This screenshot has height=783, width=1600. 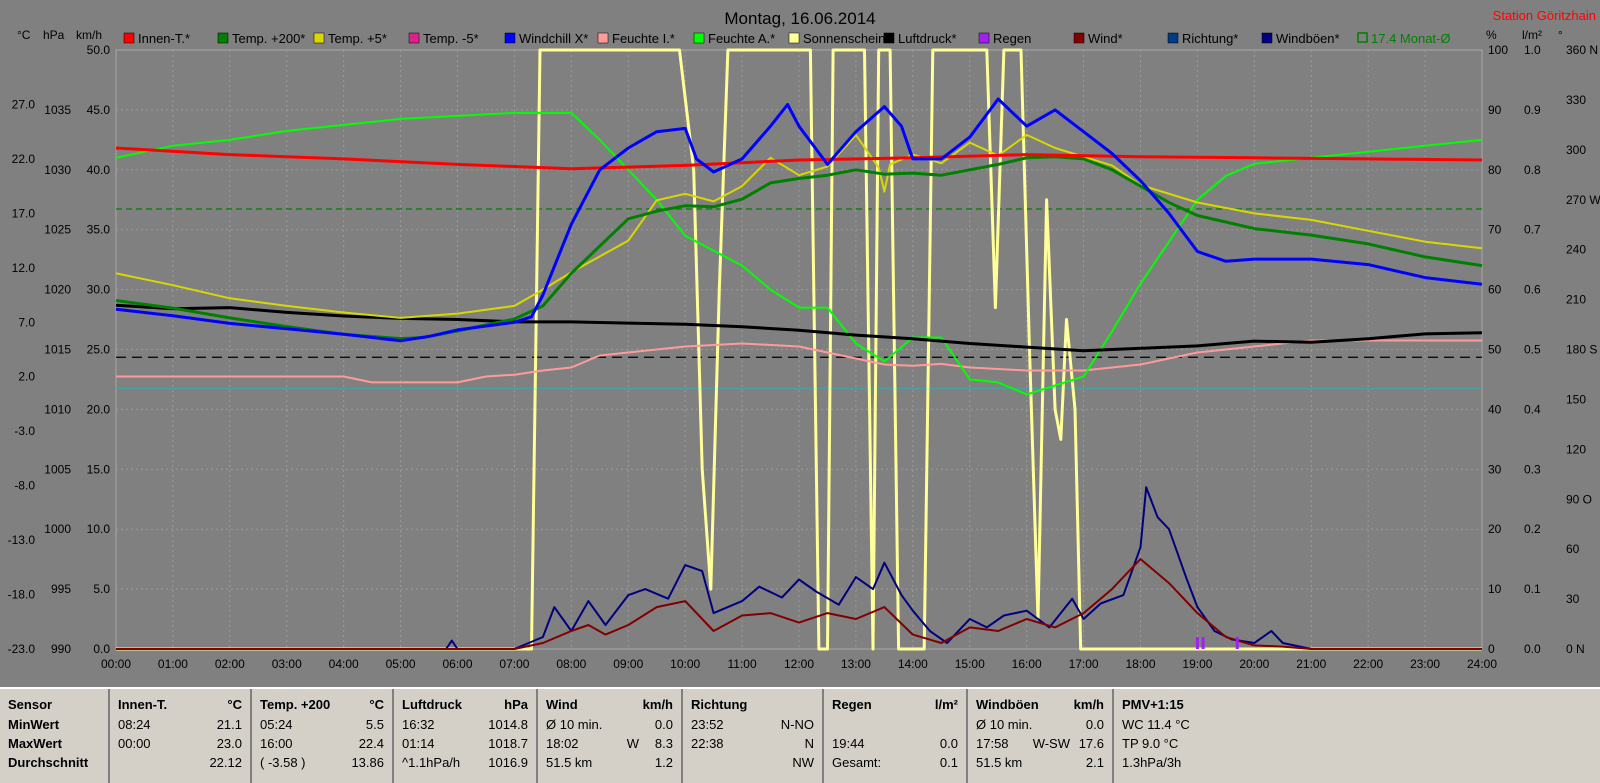 What do you see at coordinates (1573, 549) in the screenshot?
I see `direction-tick-label: 60` at bounding box center [1573, 549].